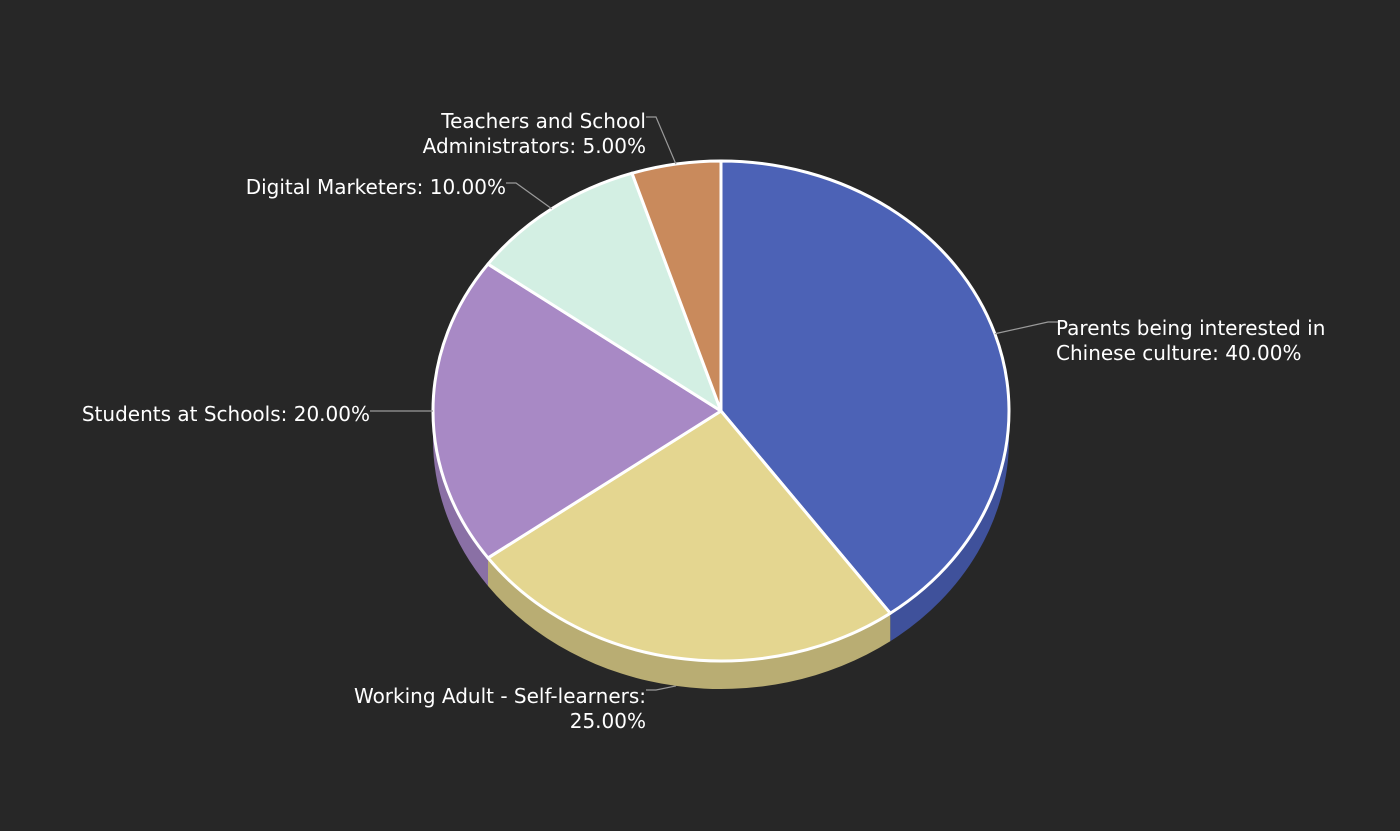 This screenshot has width=1400, height=831. Describe the element at coordinates (534, 146) in the screenshot. I see `slice-label-line: Administrators: 5.00%` at that location.